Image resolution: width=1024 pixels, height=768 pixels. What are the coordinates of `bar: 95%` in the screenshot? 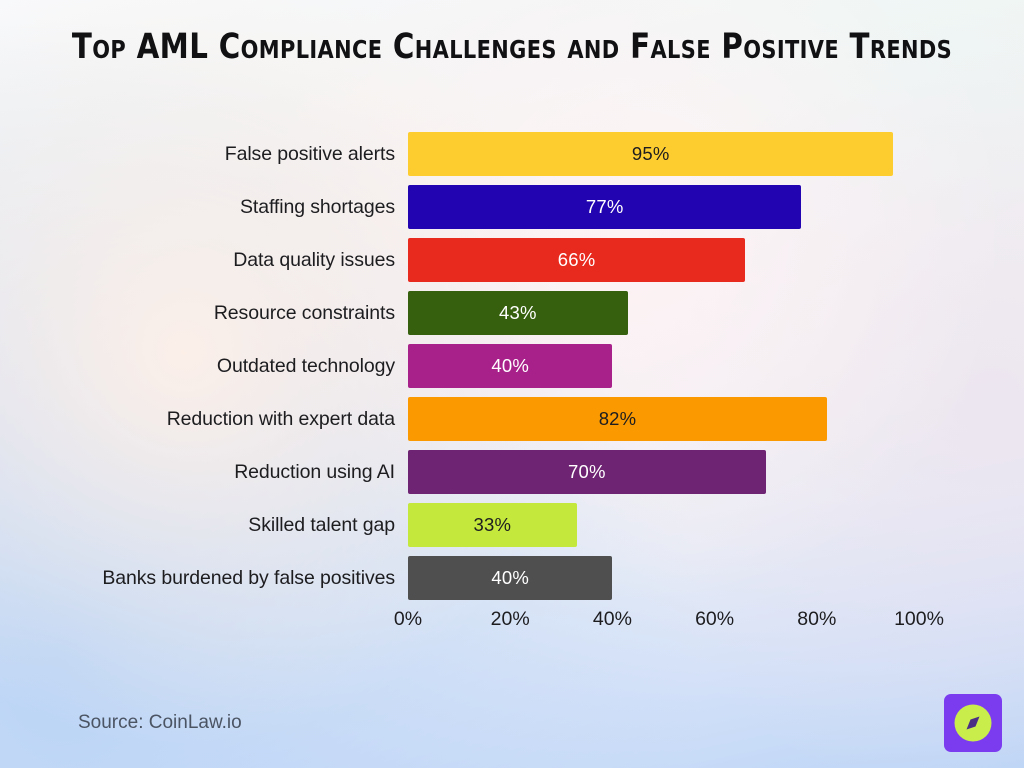 It's located at (651, 154).